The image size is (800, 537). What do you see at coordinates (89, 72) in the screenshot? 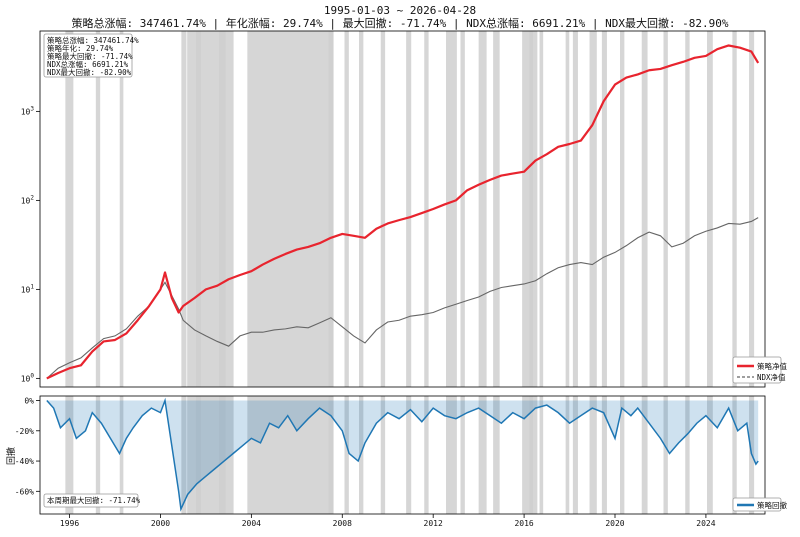
I see `stats-line-5: NDX最大回撤: -82.90%` at bounding box center [89, 72].